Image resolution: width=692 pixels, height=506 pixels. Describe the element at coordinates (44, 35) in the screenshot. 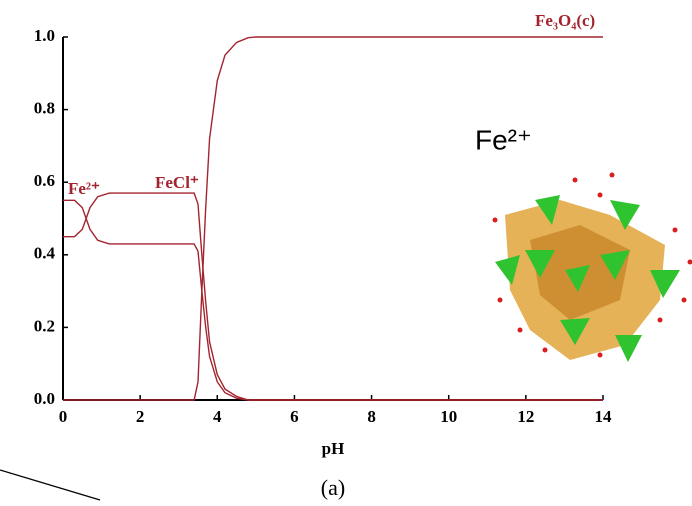

I see `y-tick-label: 1.0` at that location.